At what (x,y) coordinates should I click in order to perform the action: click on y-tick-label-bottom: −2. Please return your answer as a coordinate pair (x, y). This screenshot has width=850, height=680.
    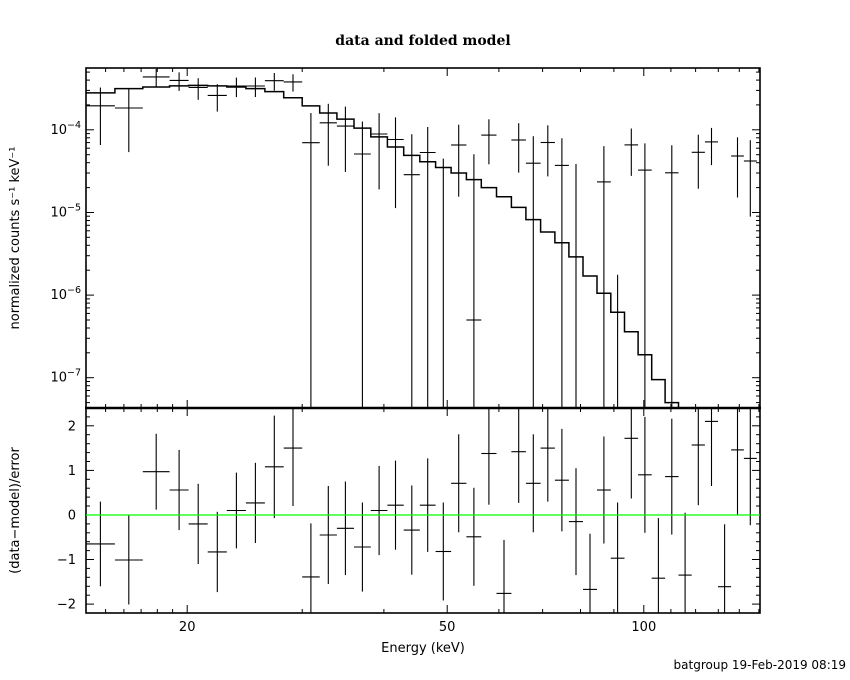
    Looking at the image, I should click on (66, 605).